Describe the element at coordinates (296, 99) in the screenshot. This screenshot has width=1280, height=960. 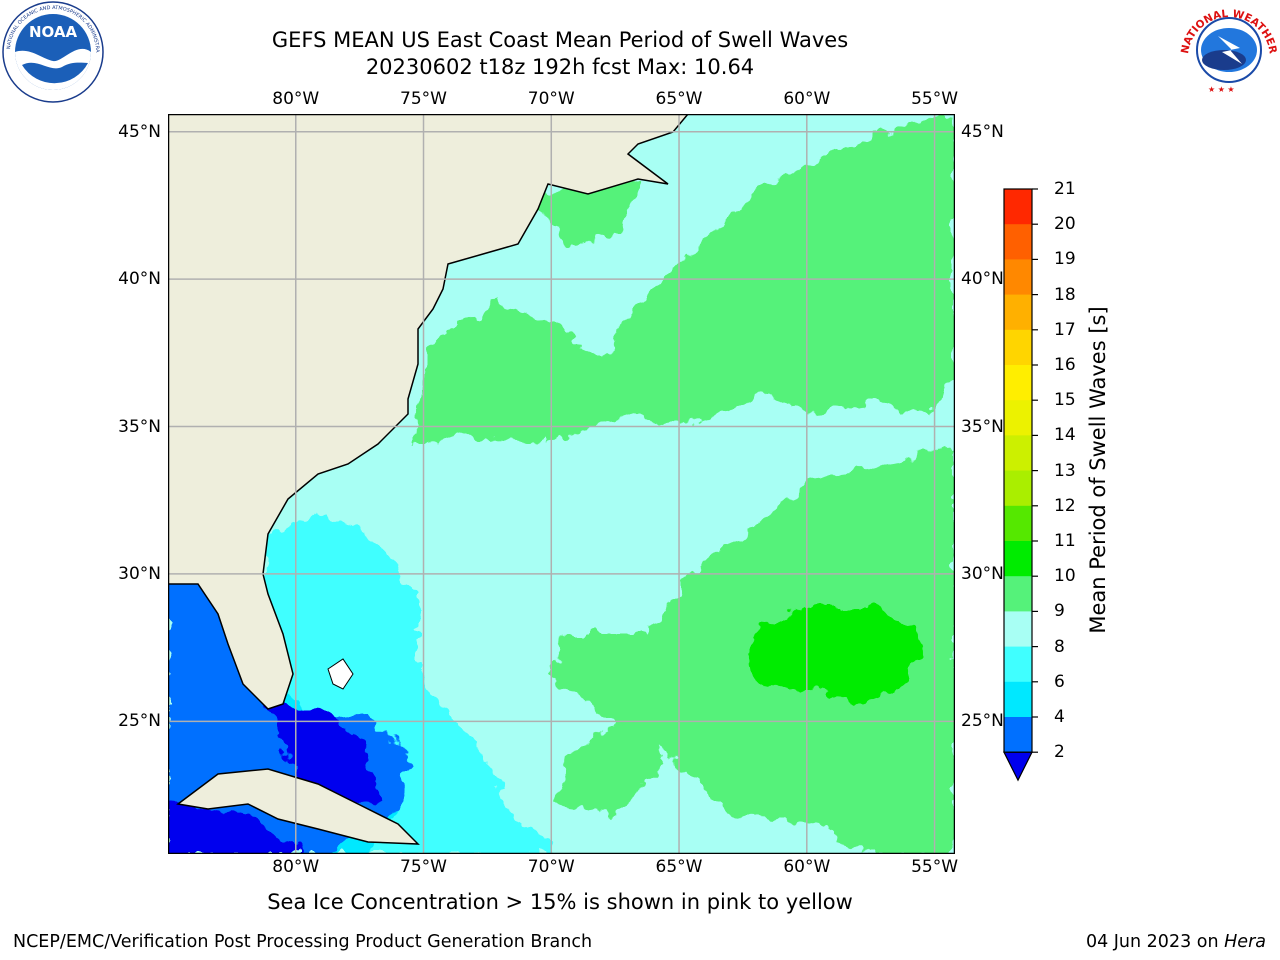
I see `lon-tick-label-top: 80°W` at that location.